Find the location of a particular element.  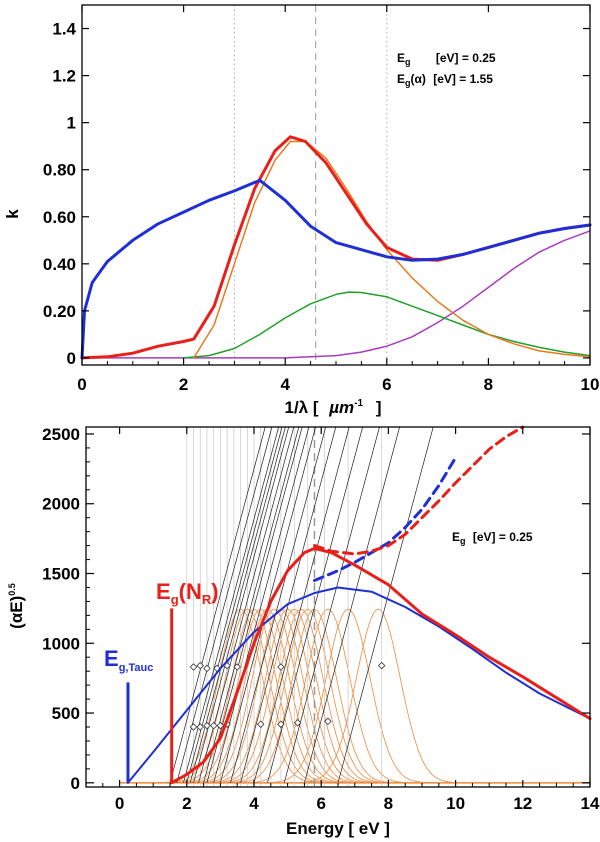

bottom-x-tick-label: 10 is located at coordinates (455, 803).